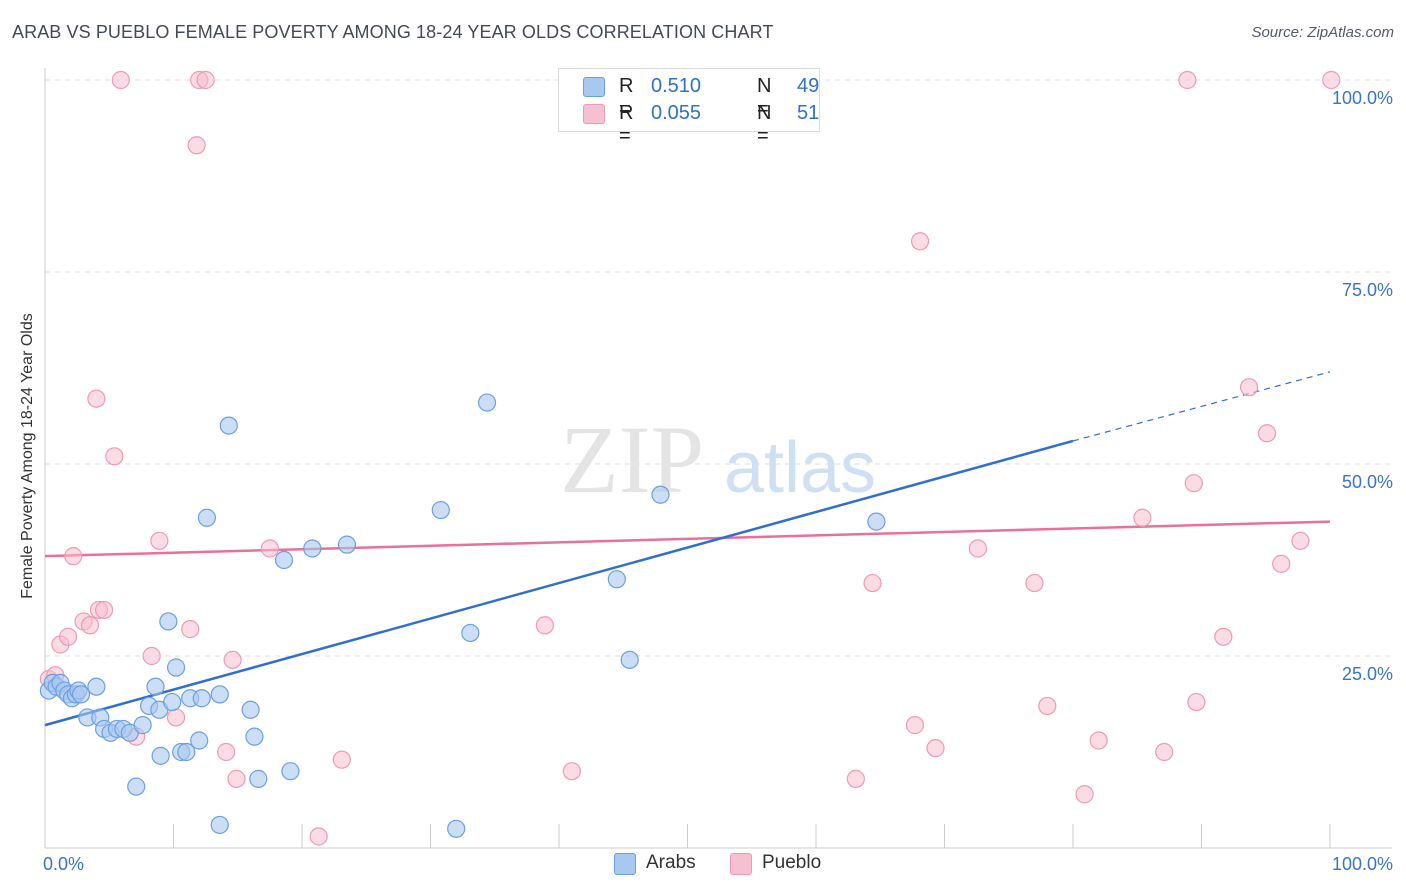  I want to click on arabs-n-value: 49, so click(808, 86).